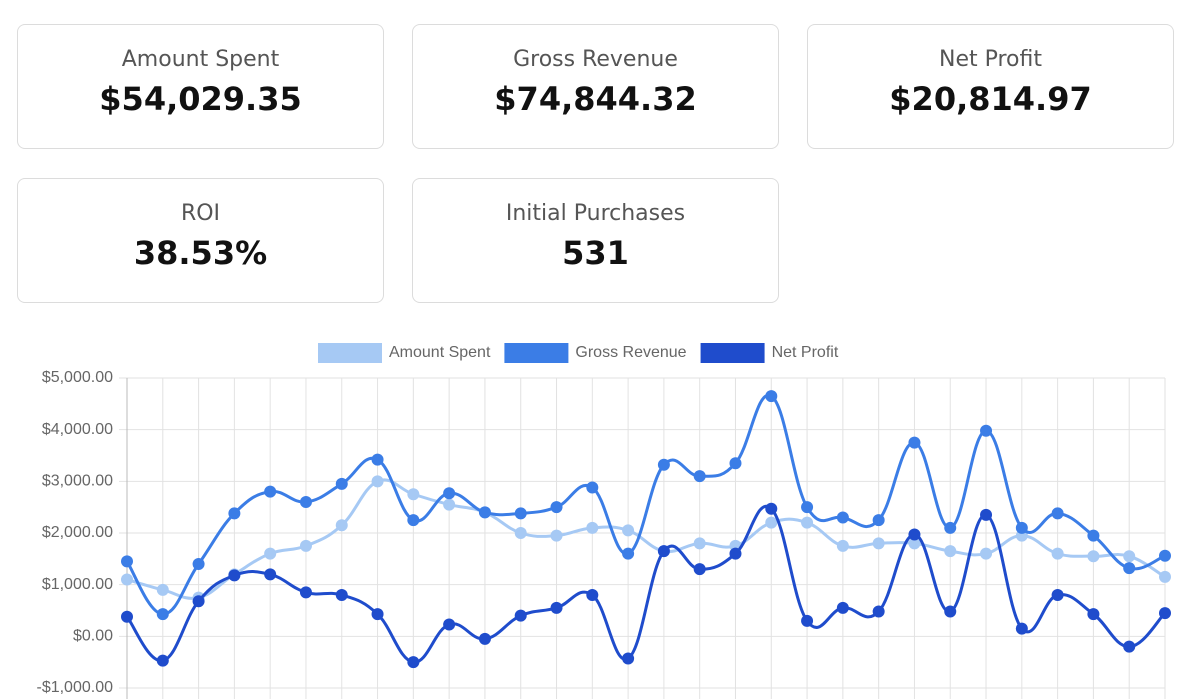  I want to click on stat-label: ROI, so click(200, 213).